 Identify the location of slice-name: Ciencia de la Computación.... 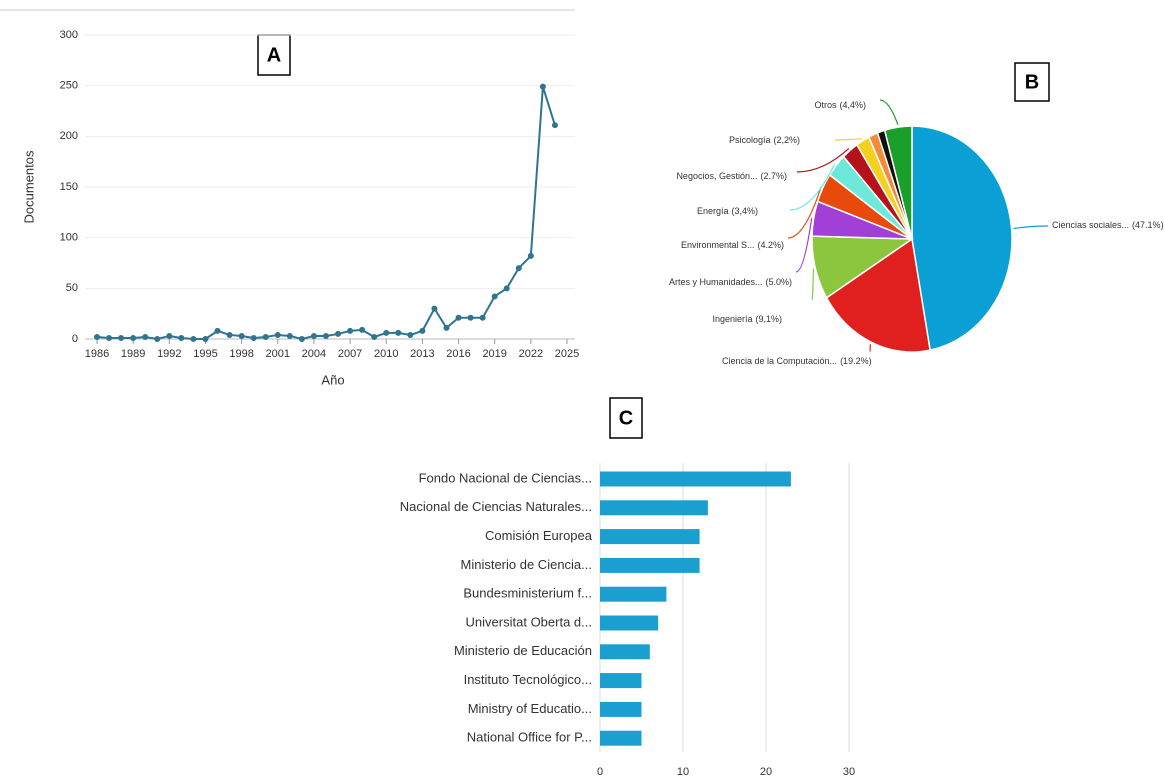
(779, 361).